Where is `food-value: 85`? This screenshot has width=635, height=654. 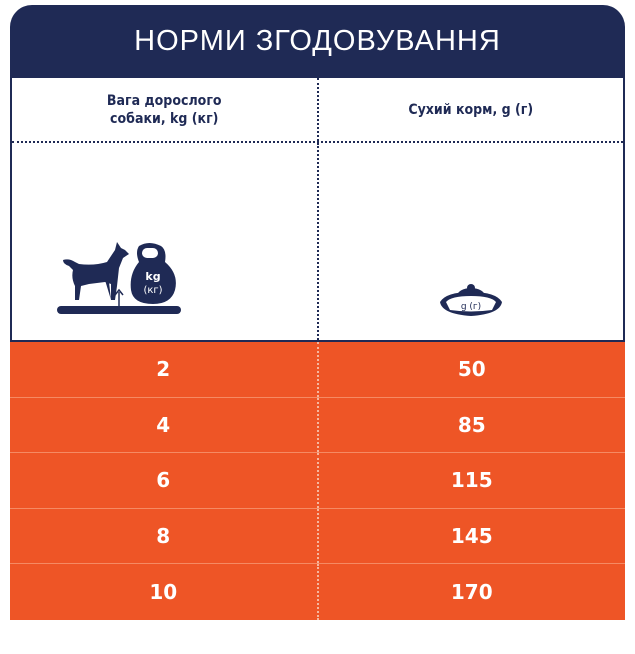 food-value: 85 is located at coordinates (471, 424).